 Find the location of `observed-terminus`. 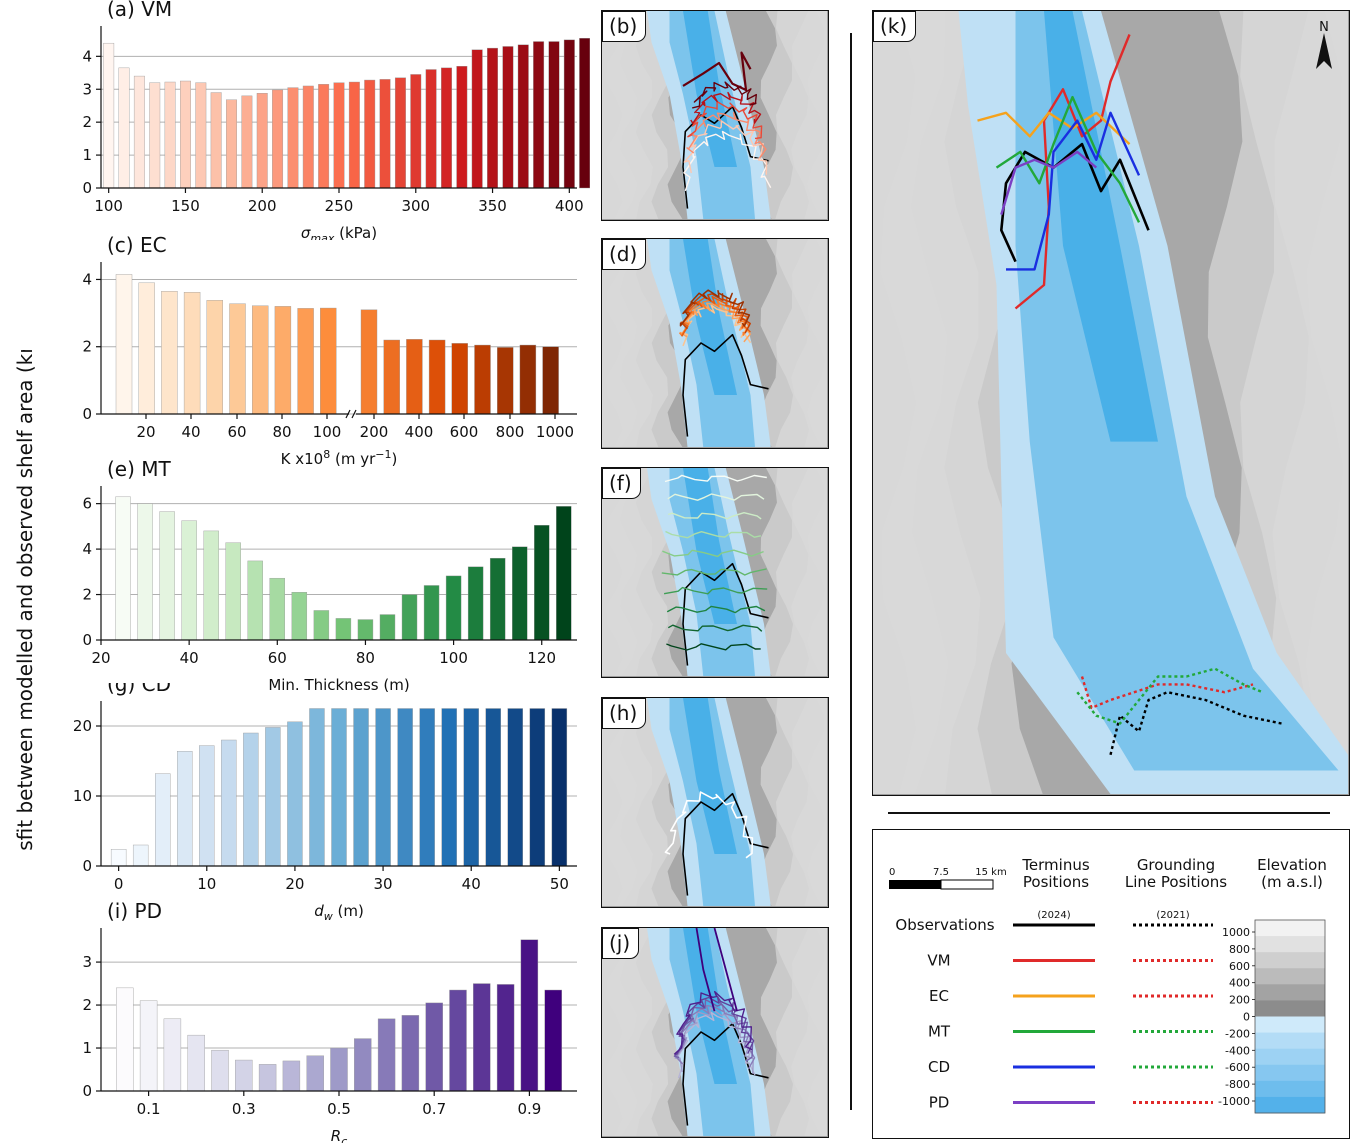

observed-terminus is located at coordinates (725, 157).